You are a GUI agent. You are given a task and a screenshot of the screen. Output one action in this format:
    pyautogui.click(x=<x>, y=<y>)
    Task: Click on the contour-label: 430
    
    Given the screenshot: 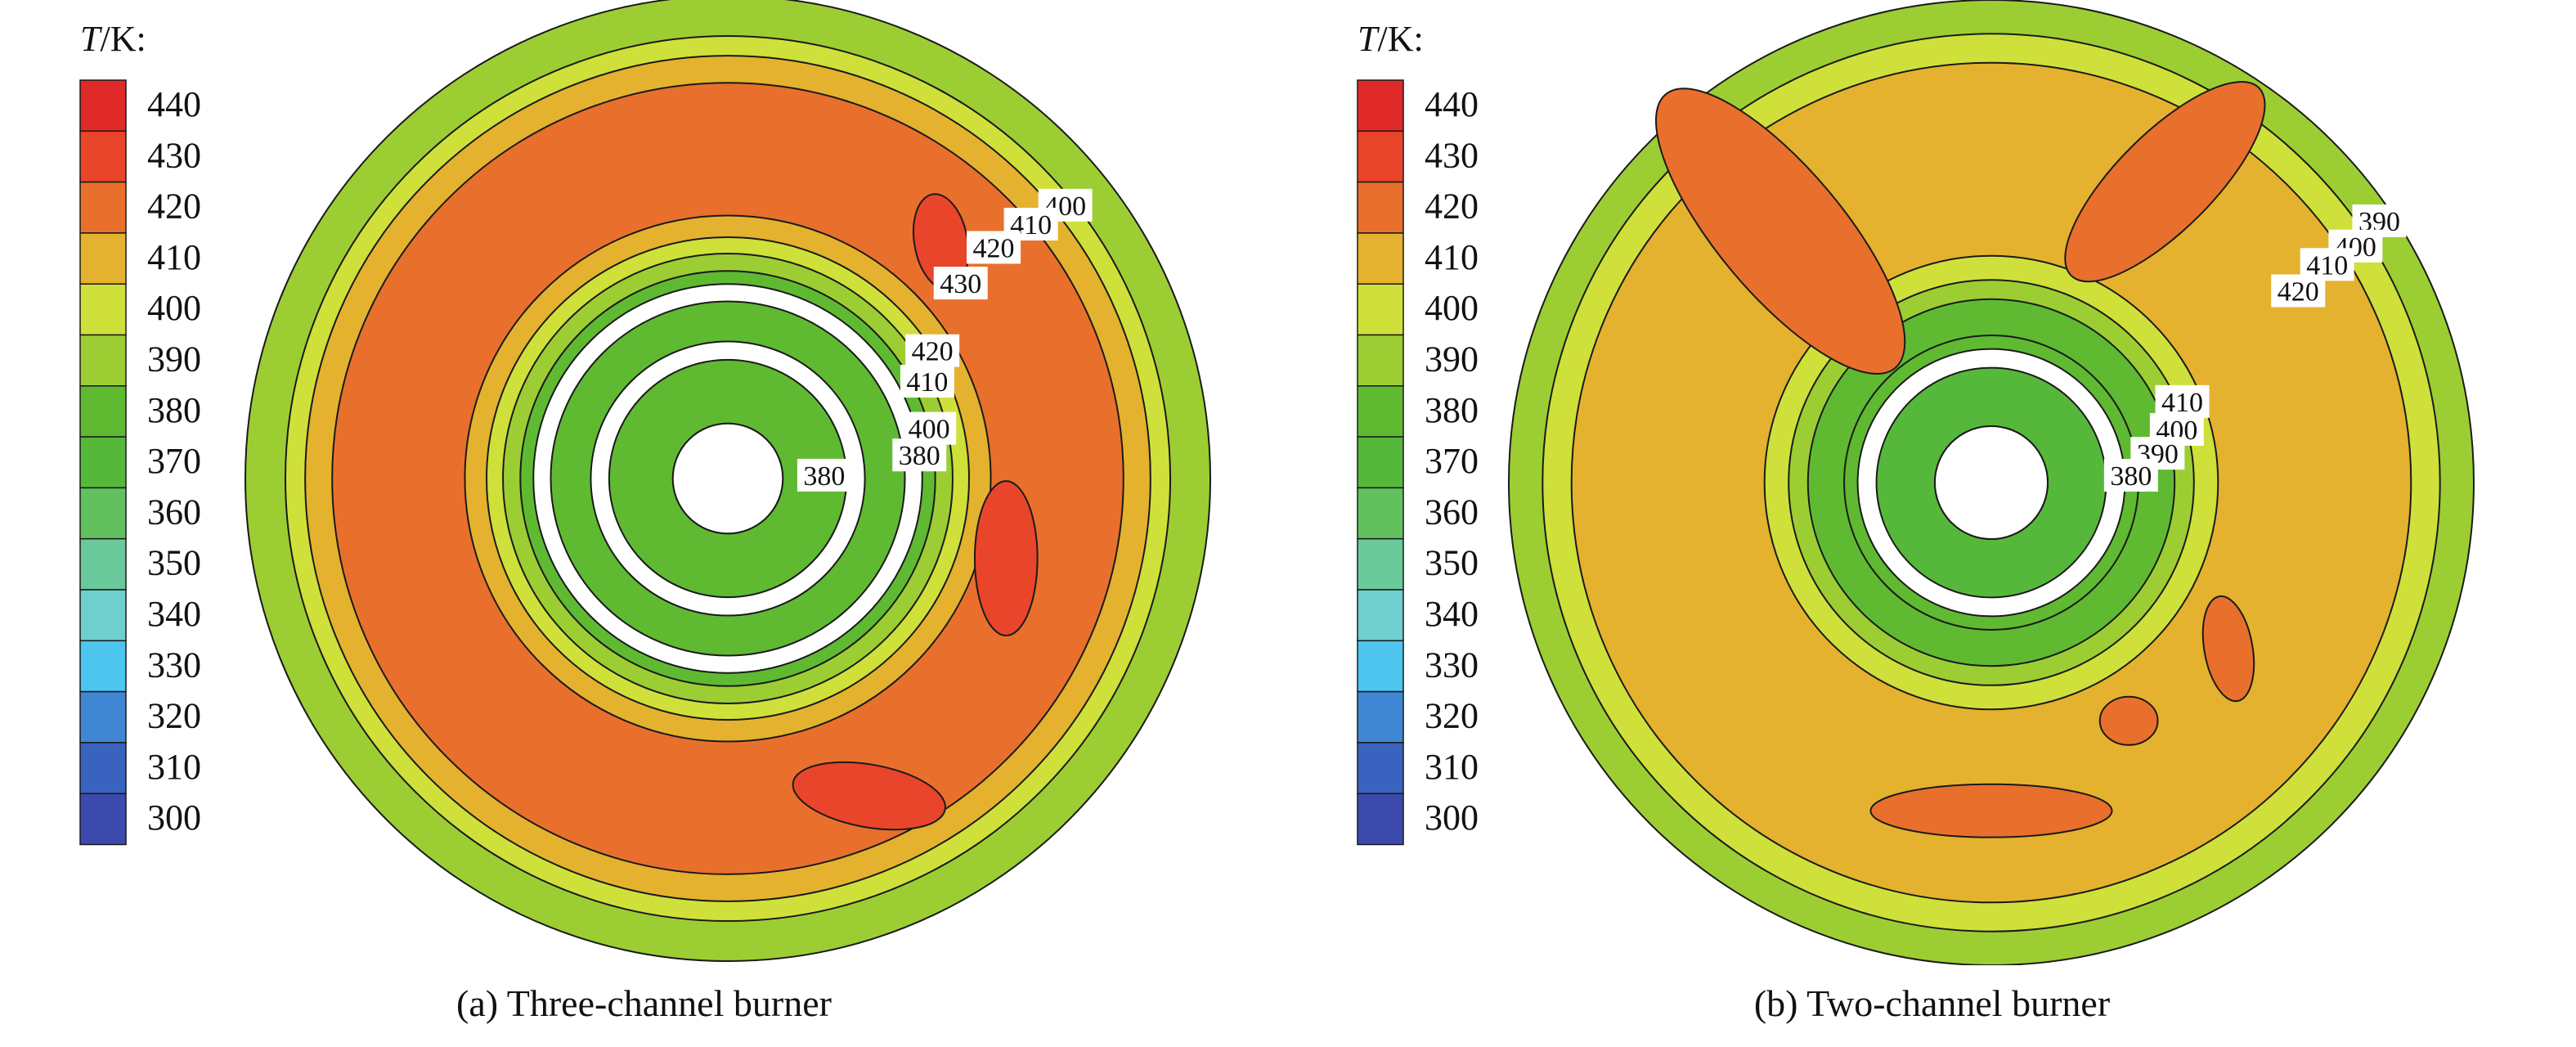 What is the action you would take?
    pyautogui.click(x=960, y=284)
    